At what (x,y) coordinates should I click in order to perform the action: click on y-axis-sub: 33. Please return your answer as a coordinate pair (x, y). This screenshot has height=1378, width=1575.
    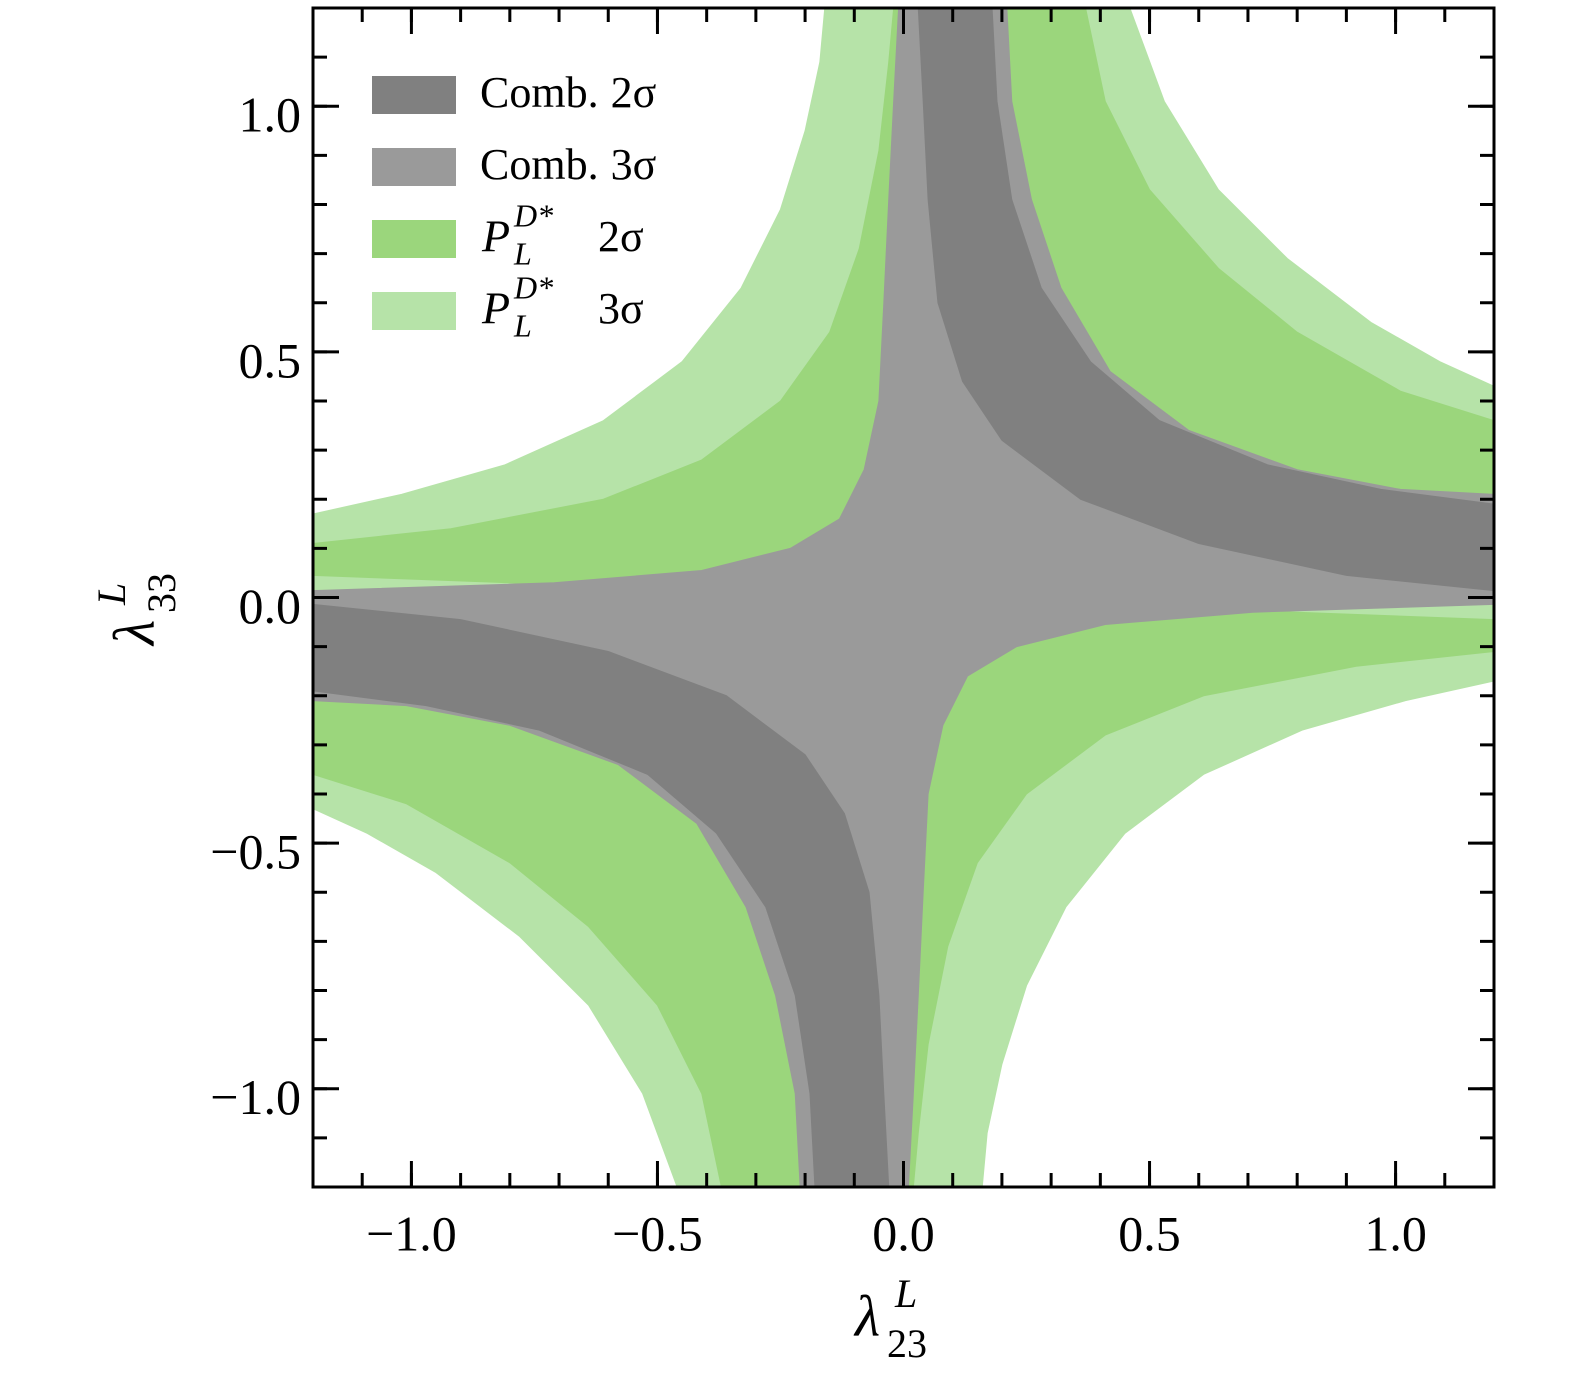
    Looking at the image, I should click on (161, 593).